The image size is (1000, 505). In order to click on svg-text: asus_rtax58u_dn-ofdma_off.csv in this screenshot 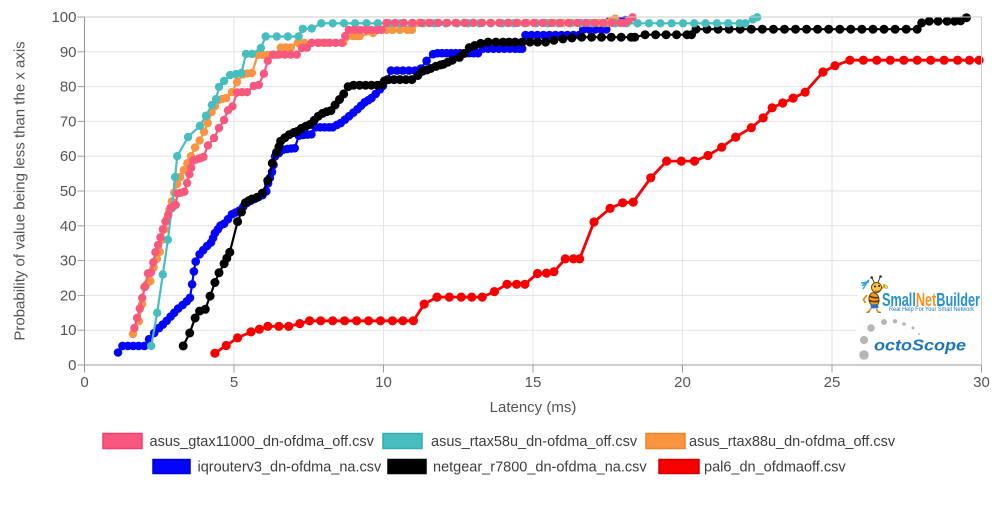, I will do `click(534, 442)`.